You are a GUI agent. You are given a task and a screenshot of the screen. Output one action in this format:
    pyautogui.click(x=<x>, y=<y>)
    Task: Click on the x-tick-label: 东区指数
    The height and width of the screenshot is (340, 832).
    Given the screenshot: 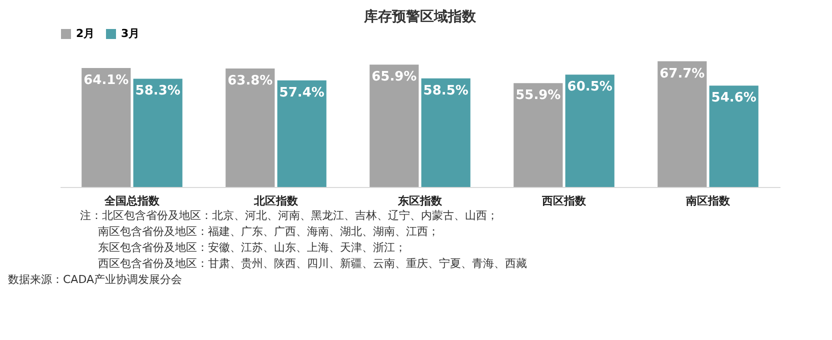 What is the action you would take?
    pyautogui.click(x=420, y=201)
    